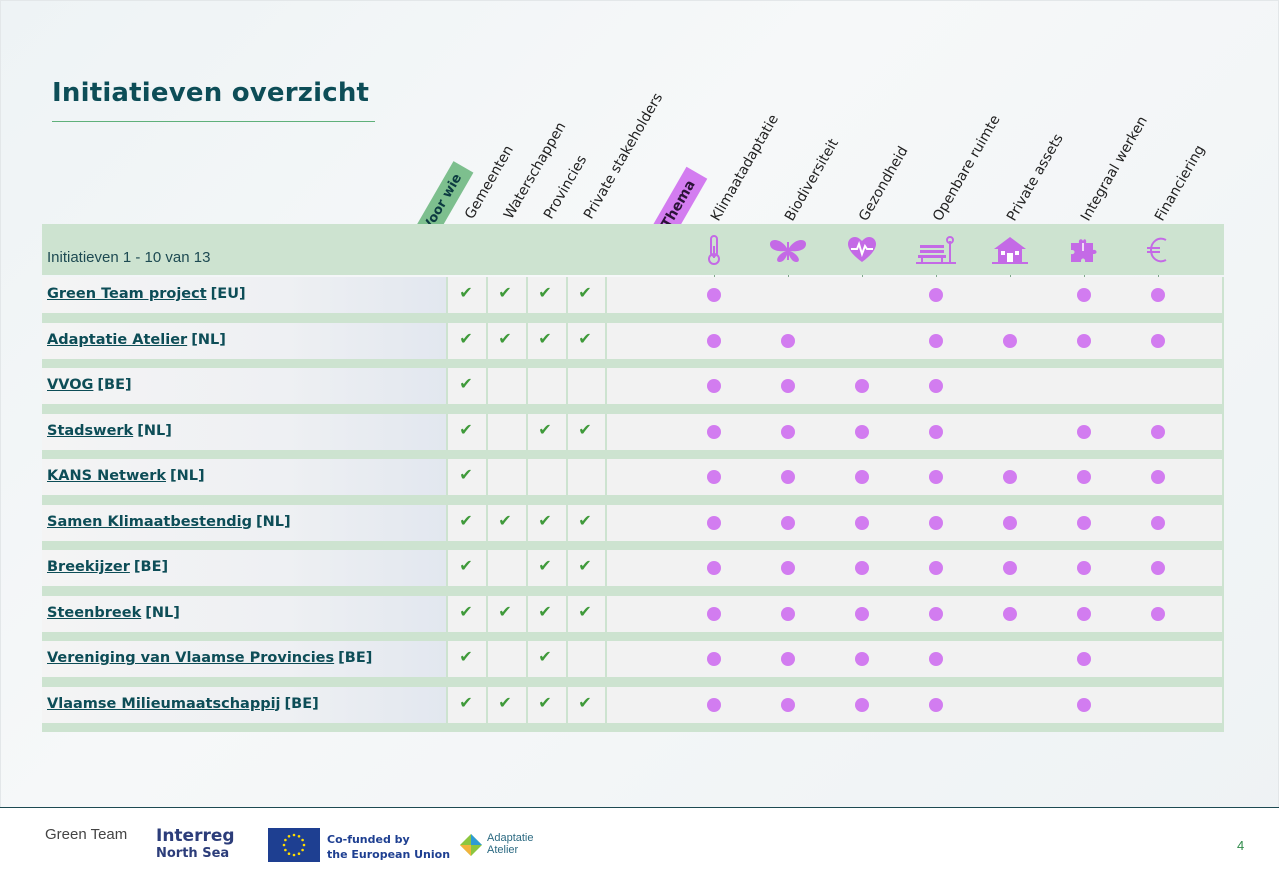  I want to click on initiative-link: Steenbreek, so click(94, 612).